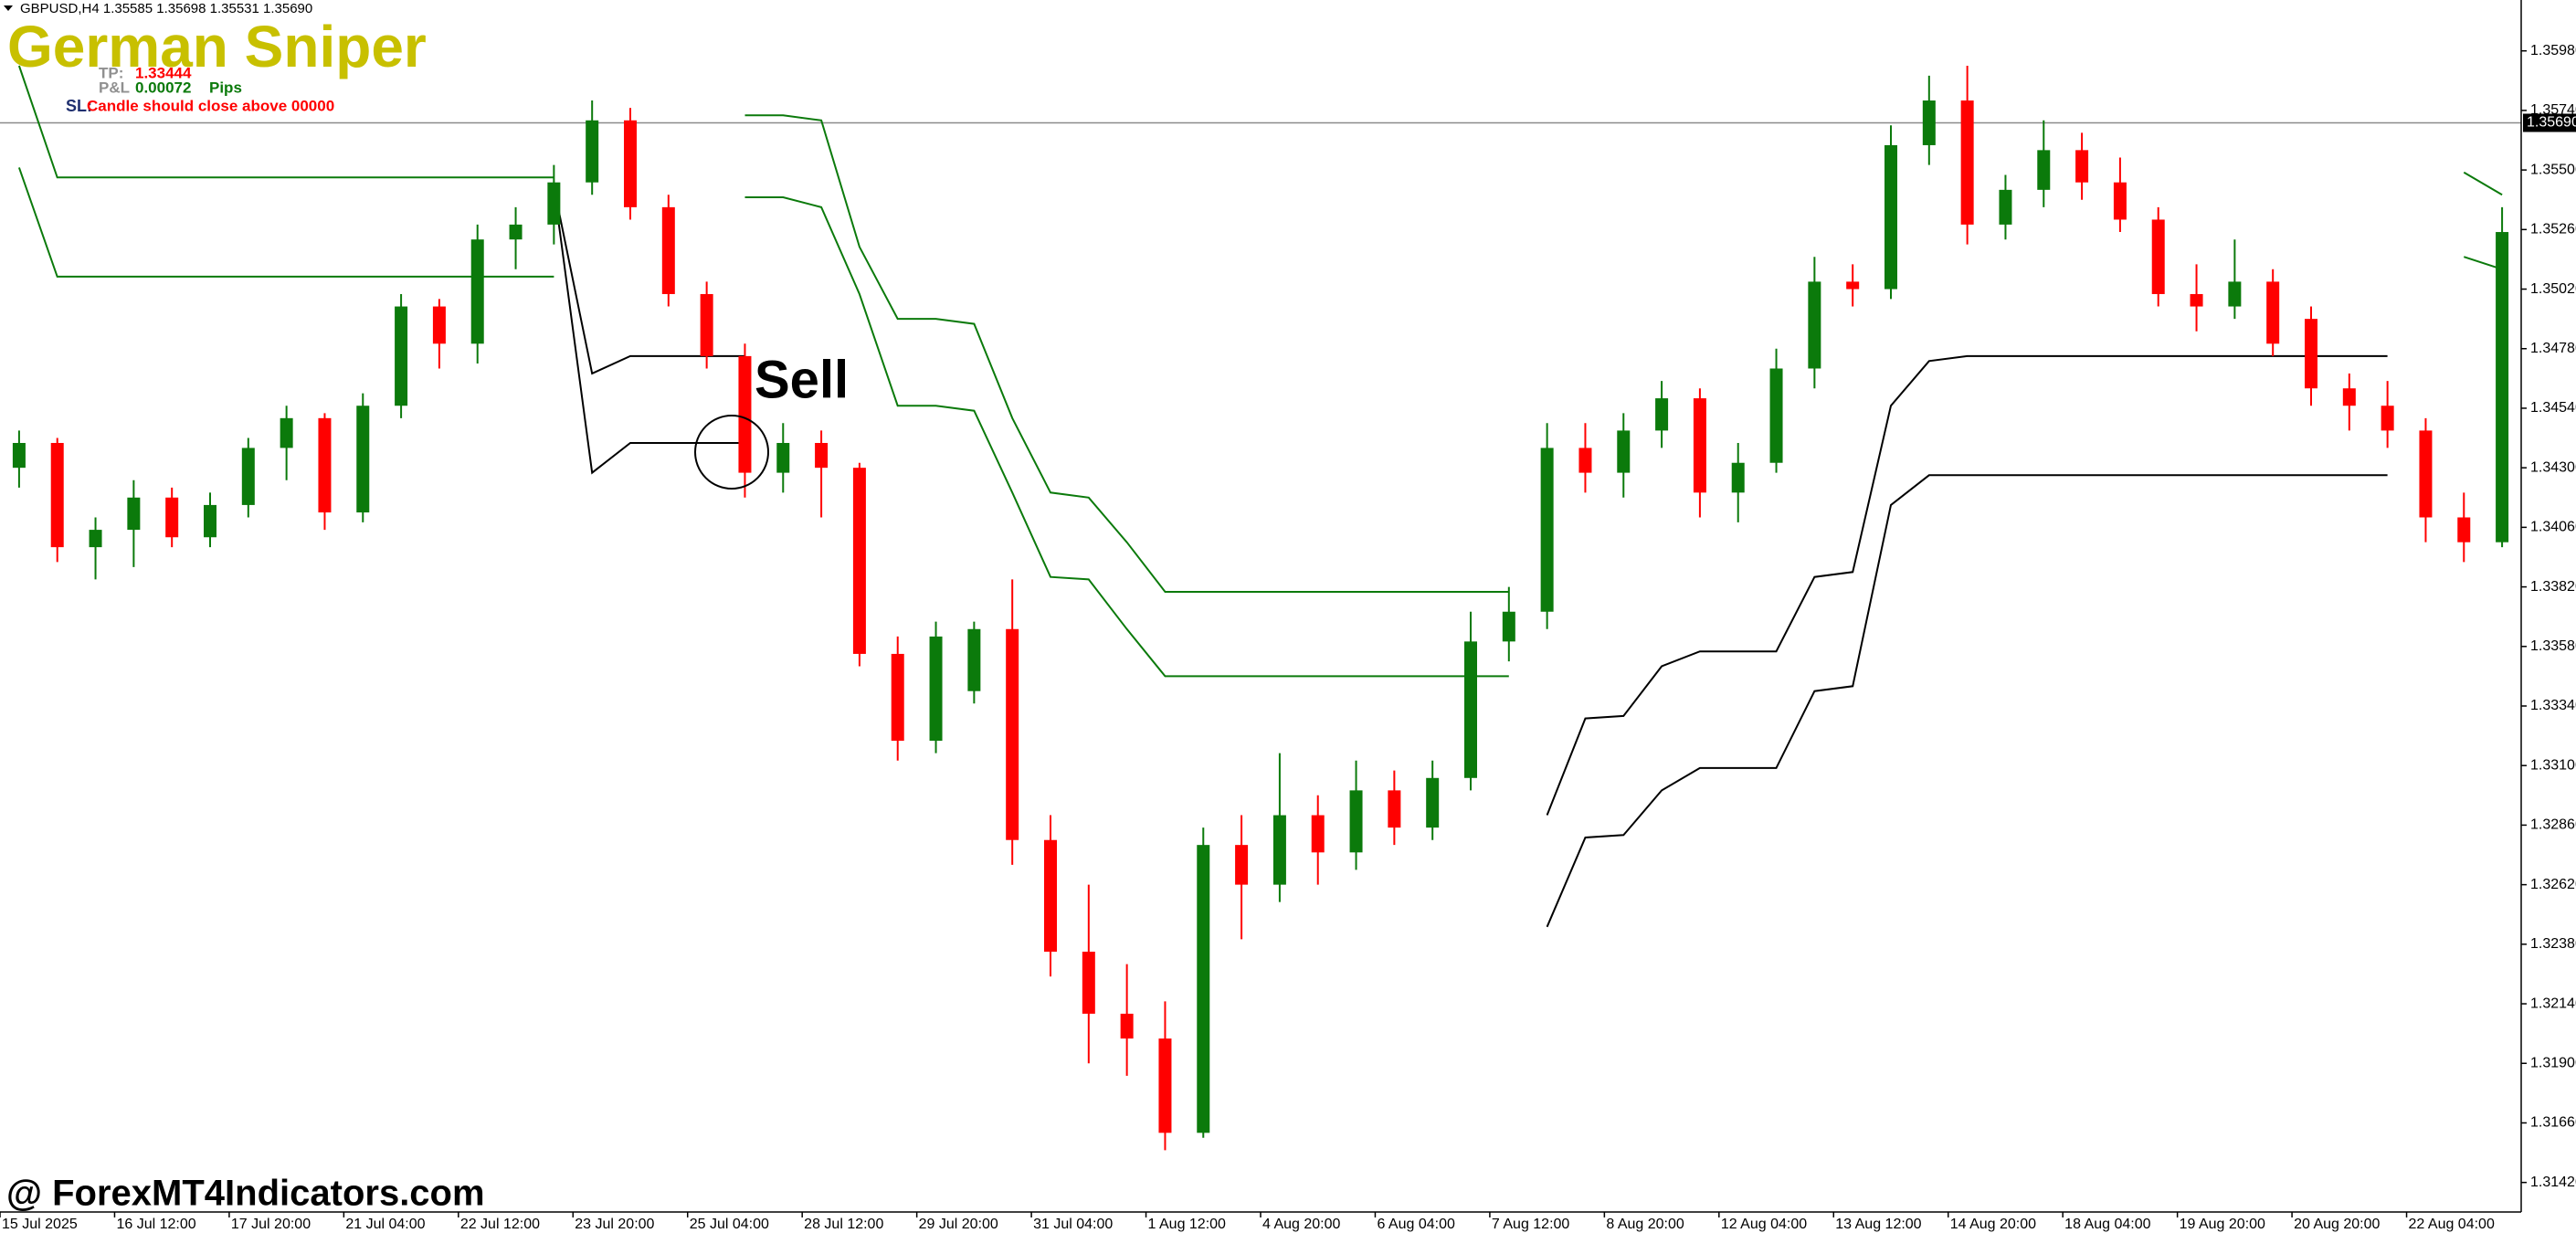 The height and width of the screenshot is (1233, 2576). I want to click on x-tick-label: 15 Jul 2025, so click(40, 1224).